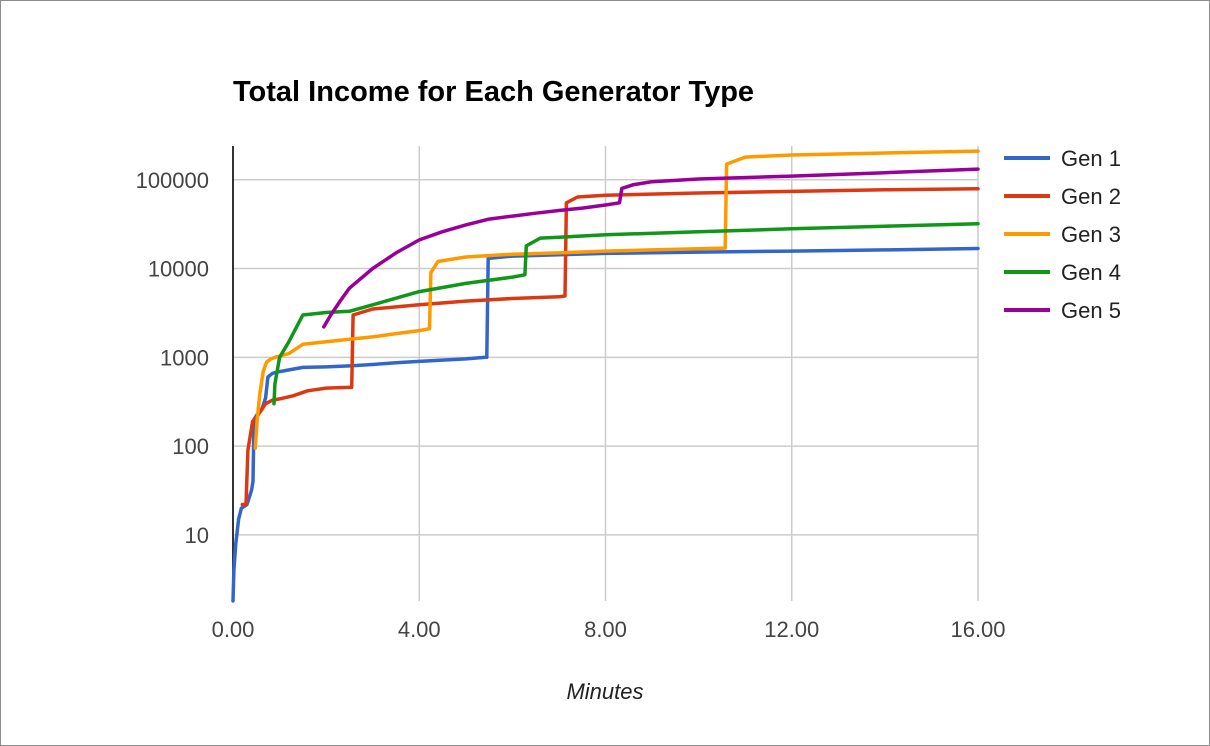  What do you see at coordinates (1091, 158) in the screenshot?
I see `legend-label-gen-1: Gen 1` at bounding box center [1091, 158].